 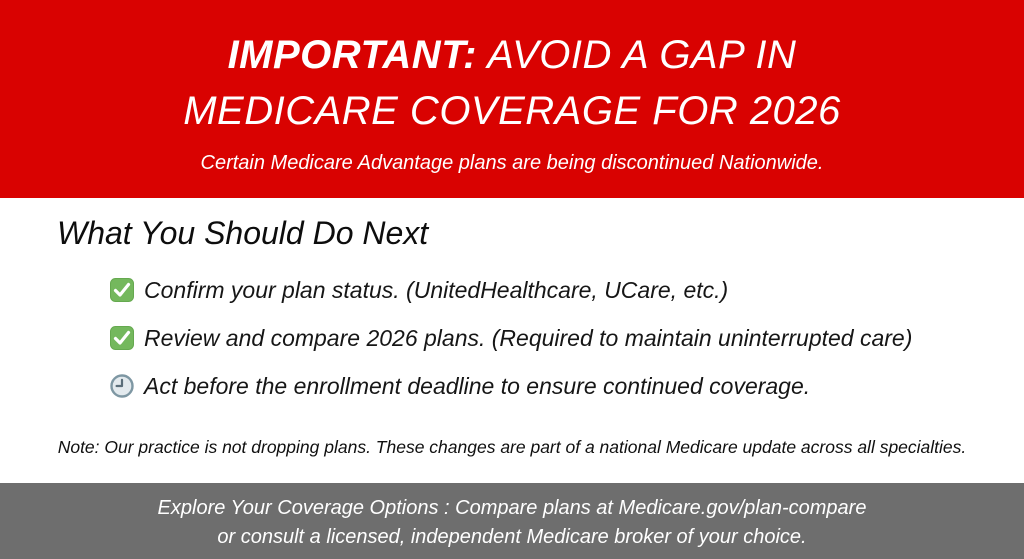 What do you see at coordinates (122, 386) in the screenshot?
I see `clock-icon` at bounding box center [122, 386].